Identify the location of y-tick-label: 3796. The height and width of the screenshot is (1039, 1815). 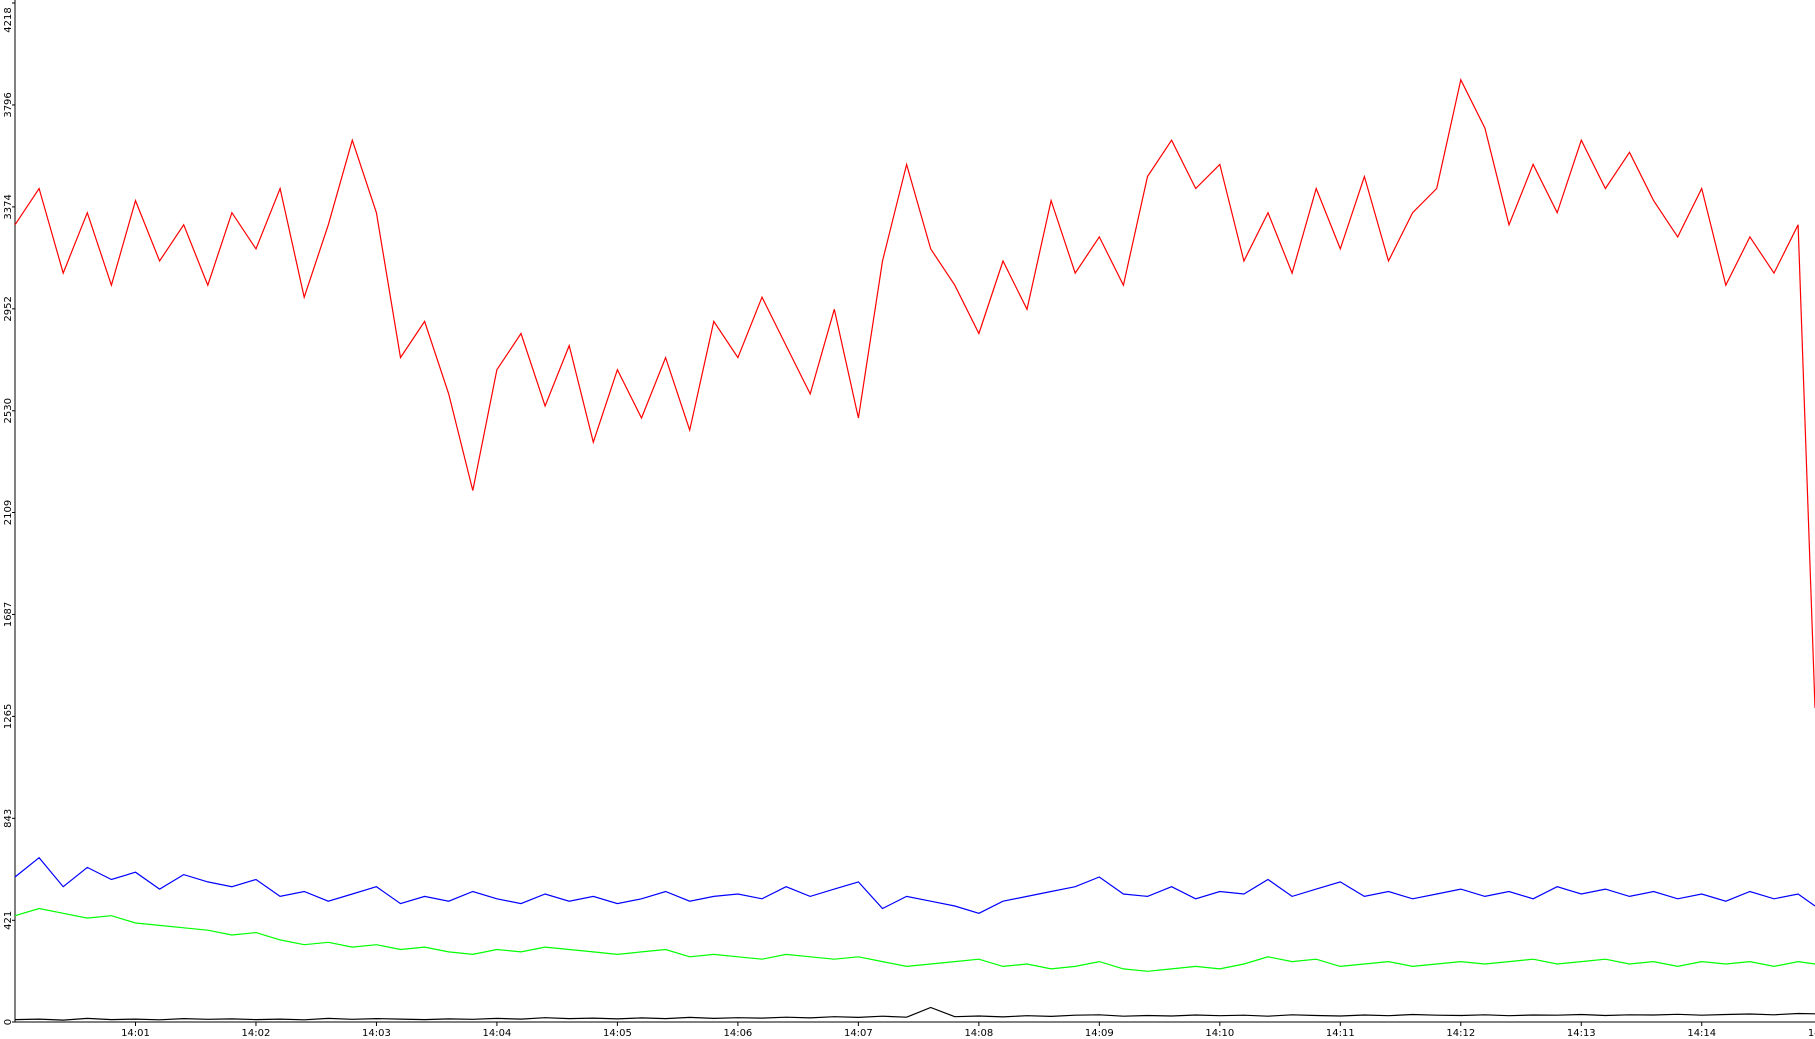
(8, 104).